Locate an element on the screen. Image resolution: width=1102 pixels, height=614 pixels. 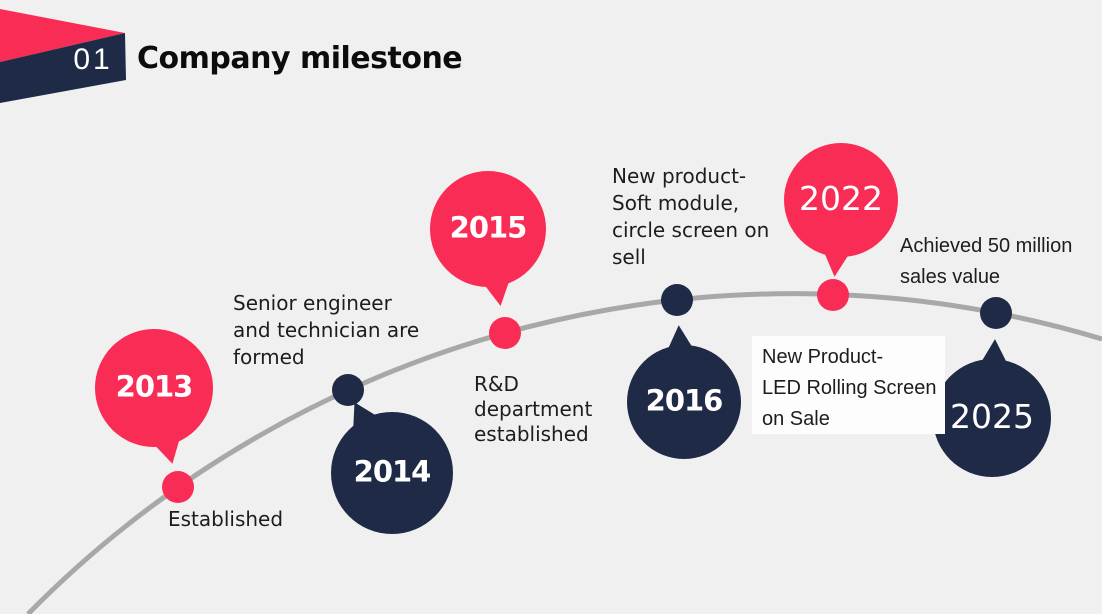
bubble-tail-2025 is located at coordinates (994, 352).